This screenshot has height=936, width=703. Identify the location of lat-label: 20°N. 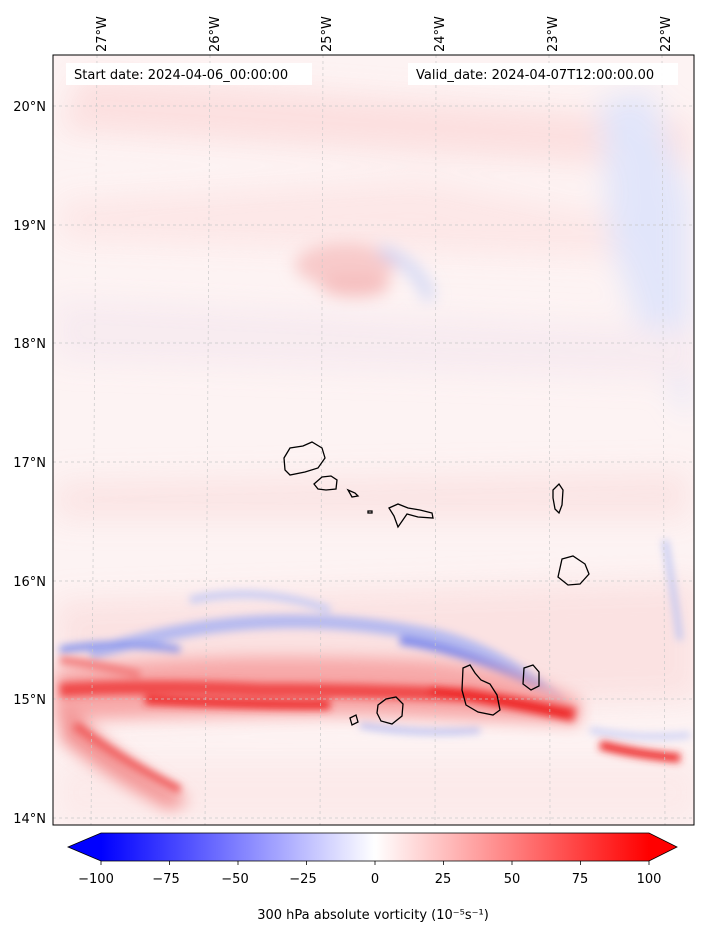
(29, 107).